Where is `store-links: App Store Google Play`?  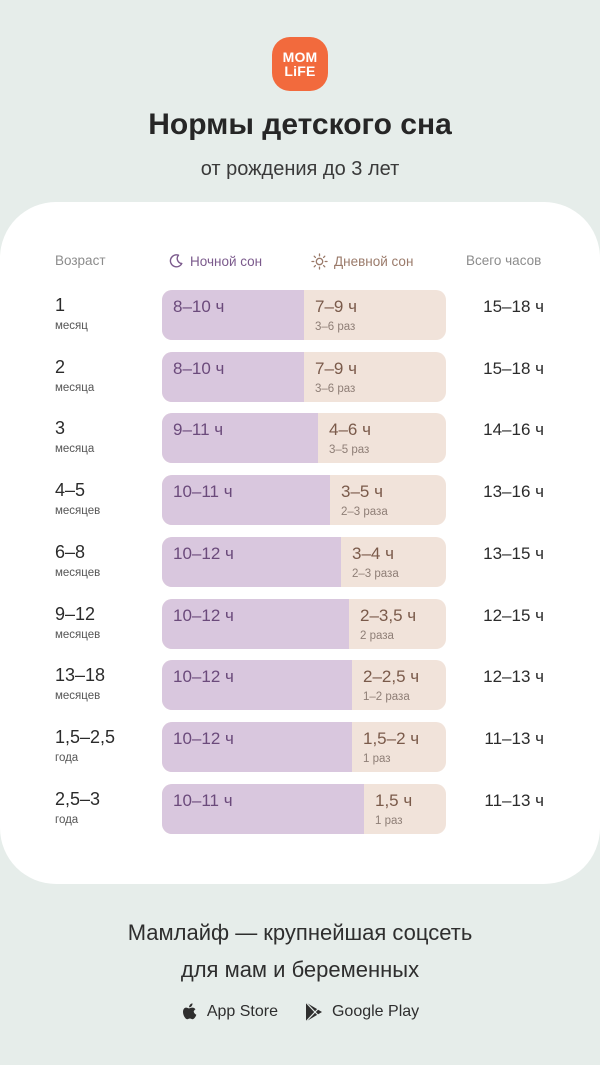
store-links: App Store Google Play is located at coordinates (300, 1012).